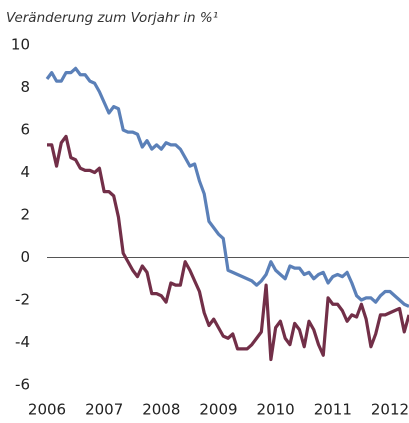 The height and width of the screenshot is (423, 409). Describe the element at coordinates (333, 410) in the screenshot. I see `x-tick-label: 2011` at that location.